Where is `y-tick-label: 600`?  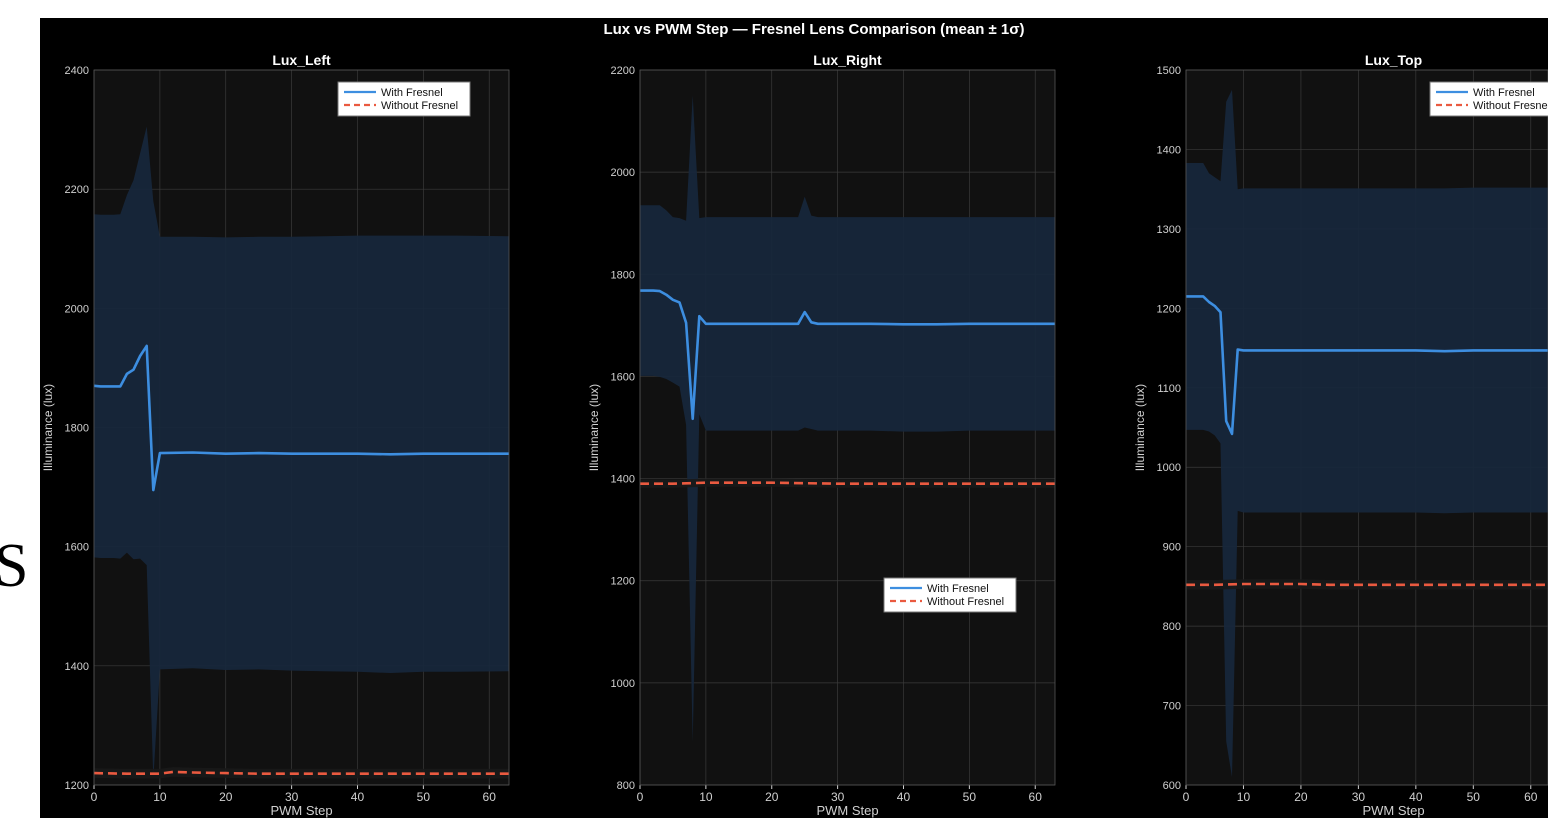 y-tick-label: 600 is located at coordinates (1172, 786).